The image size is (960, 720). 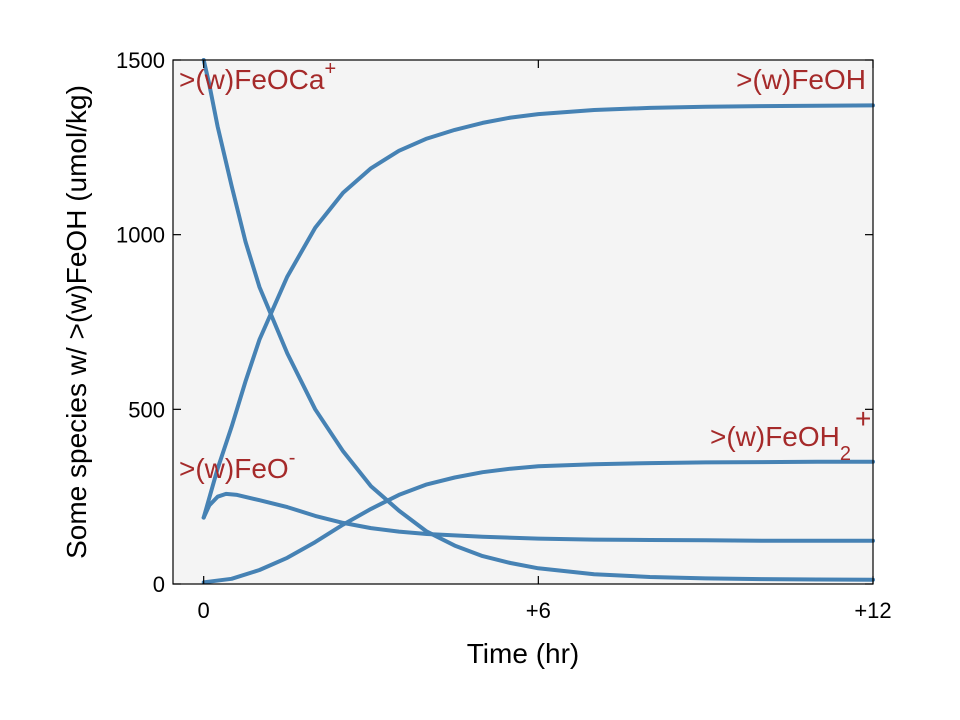 I want to click on series-label-sup-3: +, so click(x=863, y=418).